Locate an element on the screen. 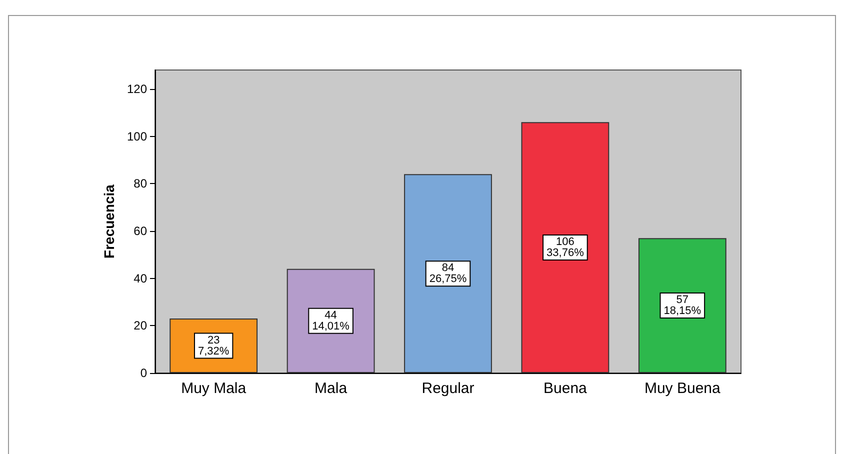 The width and height of the screenshot is (846, 454). y-tick-label: 80 is located at coordinates (141, 183).